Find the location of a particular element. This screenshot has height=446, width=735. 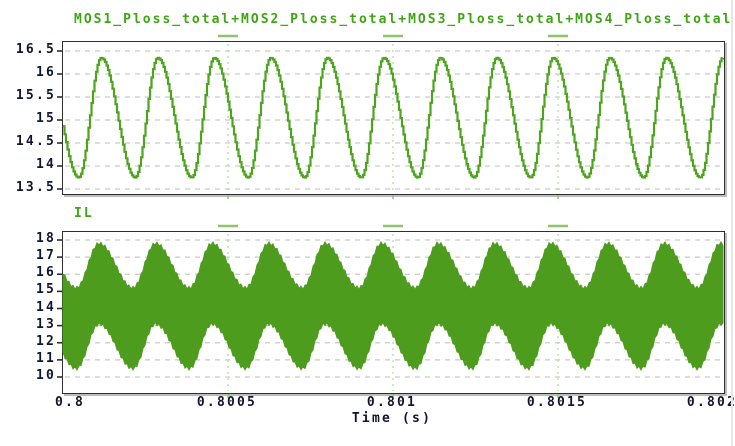

y-tick-label: 11 is located at coordinates (45, 358).